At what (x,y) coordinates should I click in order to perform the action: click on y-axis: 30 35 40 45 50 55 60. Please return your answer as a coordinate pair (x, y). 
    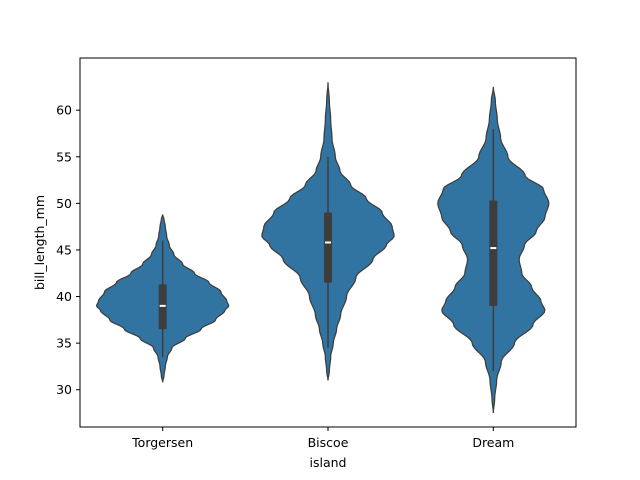
    Looking at the image, I should click on (68, 250).